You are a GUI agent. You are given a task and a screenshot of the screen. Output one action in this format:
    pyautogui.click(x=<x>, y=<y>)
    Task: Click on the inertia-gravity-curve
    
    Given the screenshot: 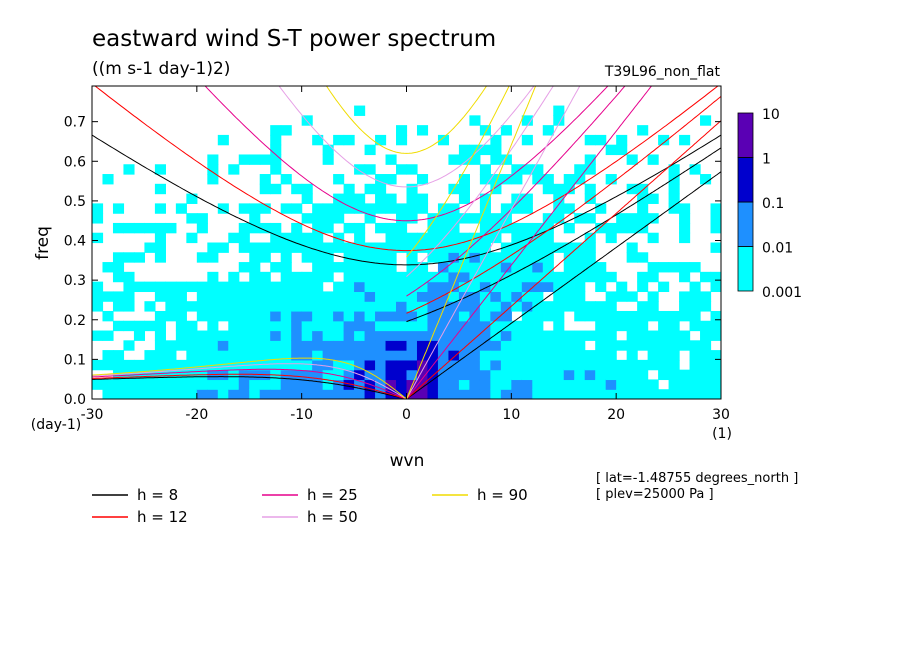 What is the action you would take?
    pyautogui.click(x=406, y=154)
    